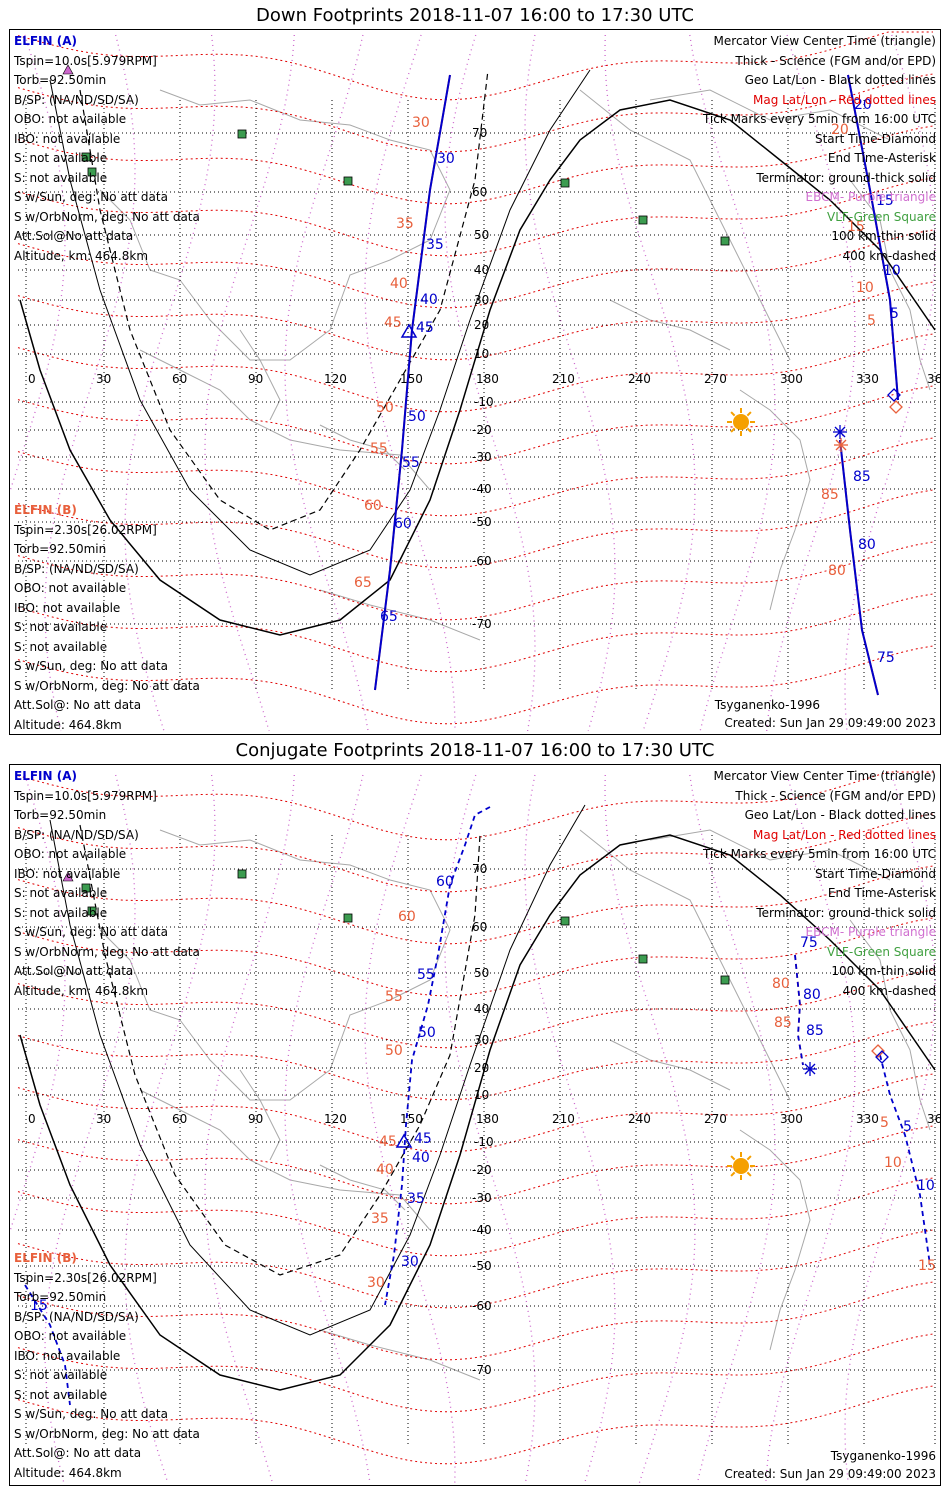 Image resolution: width=950 pixels, height=1500 pixels. What do you see at coordinates (863, 105) in the screenshot?
I see `track-tick-label: 20` at bounding box center [863, 105].